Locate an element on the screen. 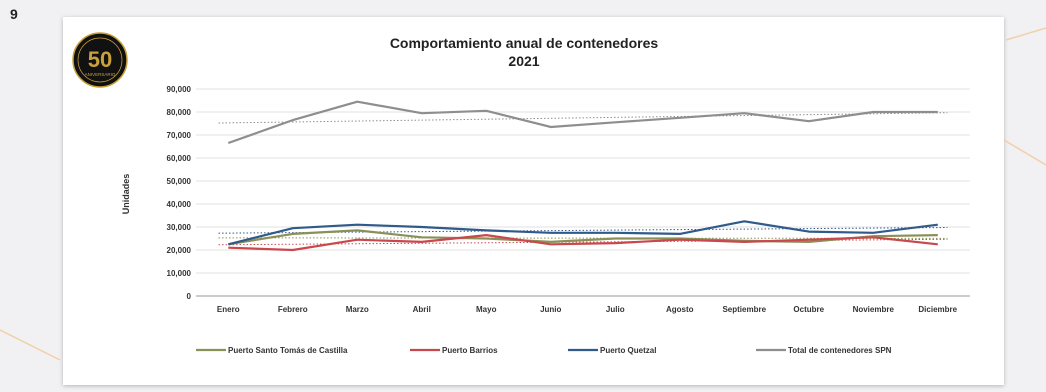 This screenshot has height=392, width=1046. legend-label: Puerto Quetzal is located at coordinates (628, 350).